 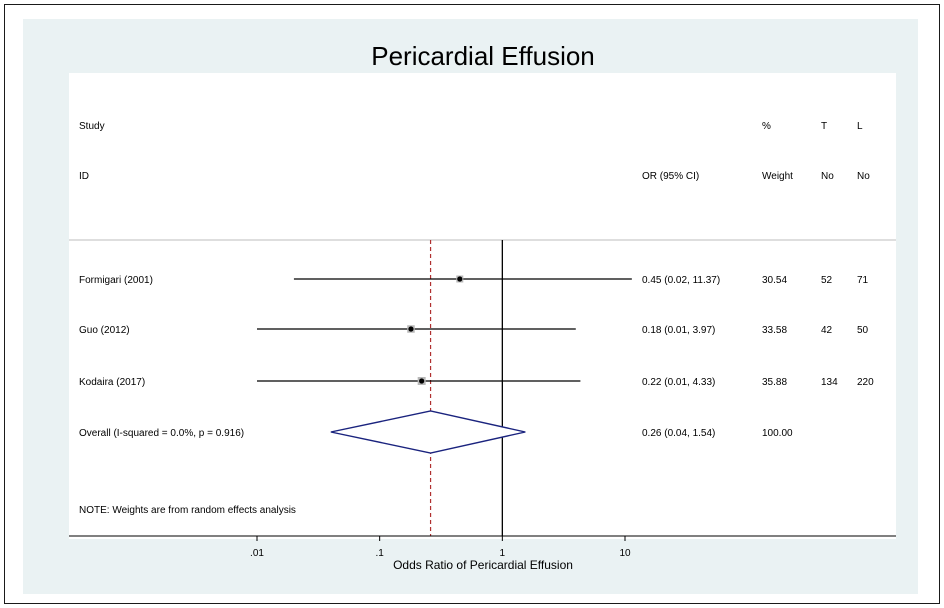 What do you see at coordinates (625, 553) in the screenshot?
I see `x-tick-label: 10` at bounding box center [625, 553].